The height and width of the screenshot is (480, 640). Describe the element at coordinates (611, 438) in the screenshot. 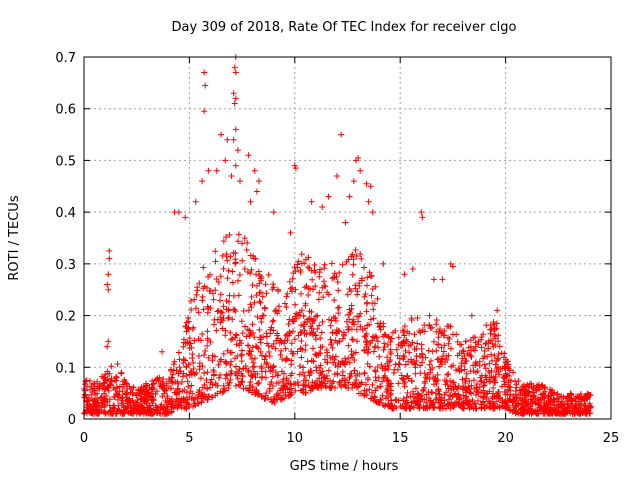

I see `x-tick-label: 25` at that location.